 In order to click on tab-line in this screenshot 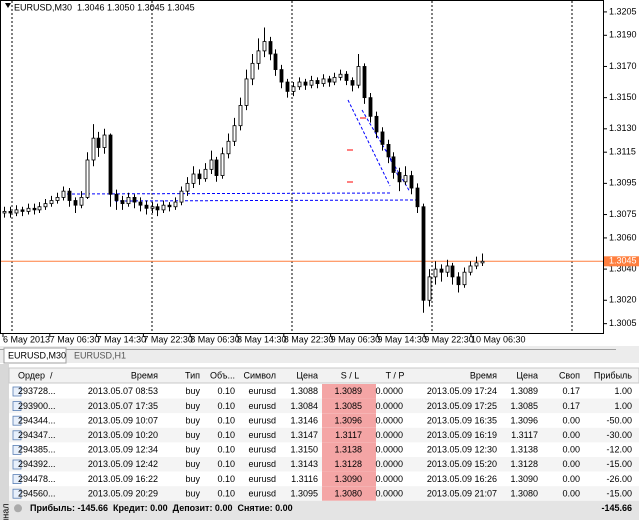, I will do `click(308, 349)`.